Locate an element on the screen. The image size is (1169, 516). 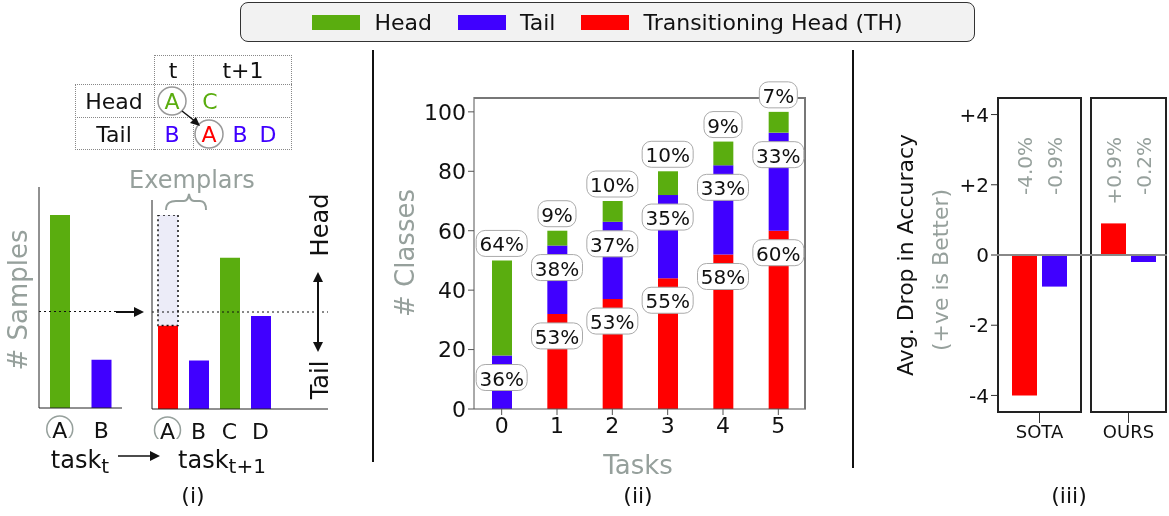
x-tick-label: OURS is located at coordinates (1128, 431).